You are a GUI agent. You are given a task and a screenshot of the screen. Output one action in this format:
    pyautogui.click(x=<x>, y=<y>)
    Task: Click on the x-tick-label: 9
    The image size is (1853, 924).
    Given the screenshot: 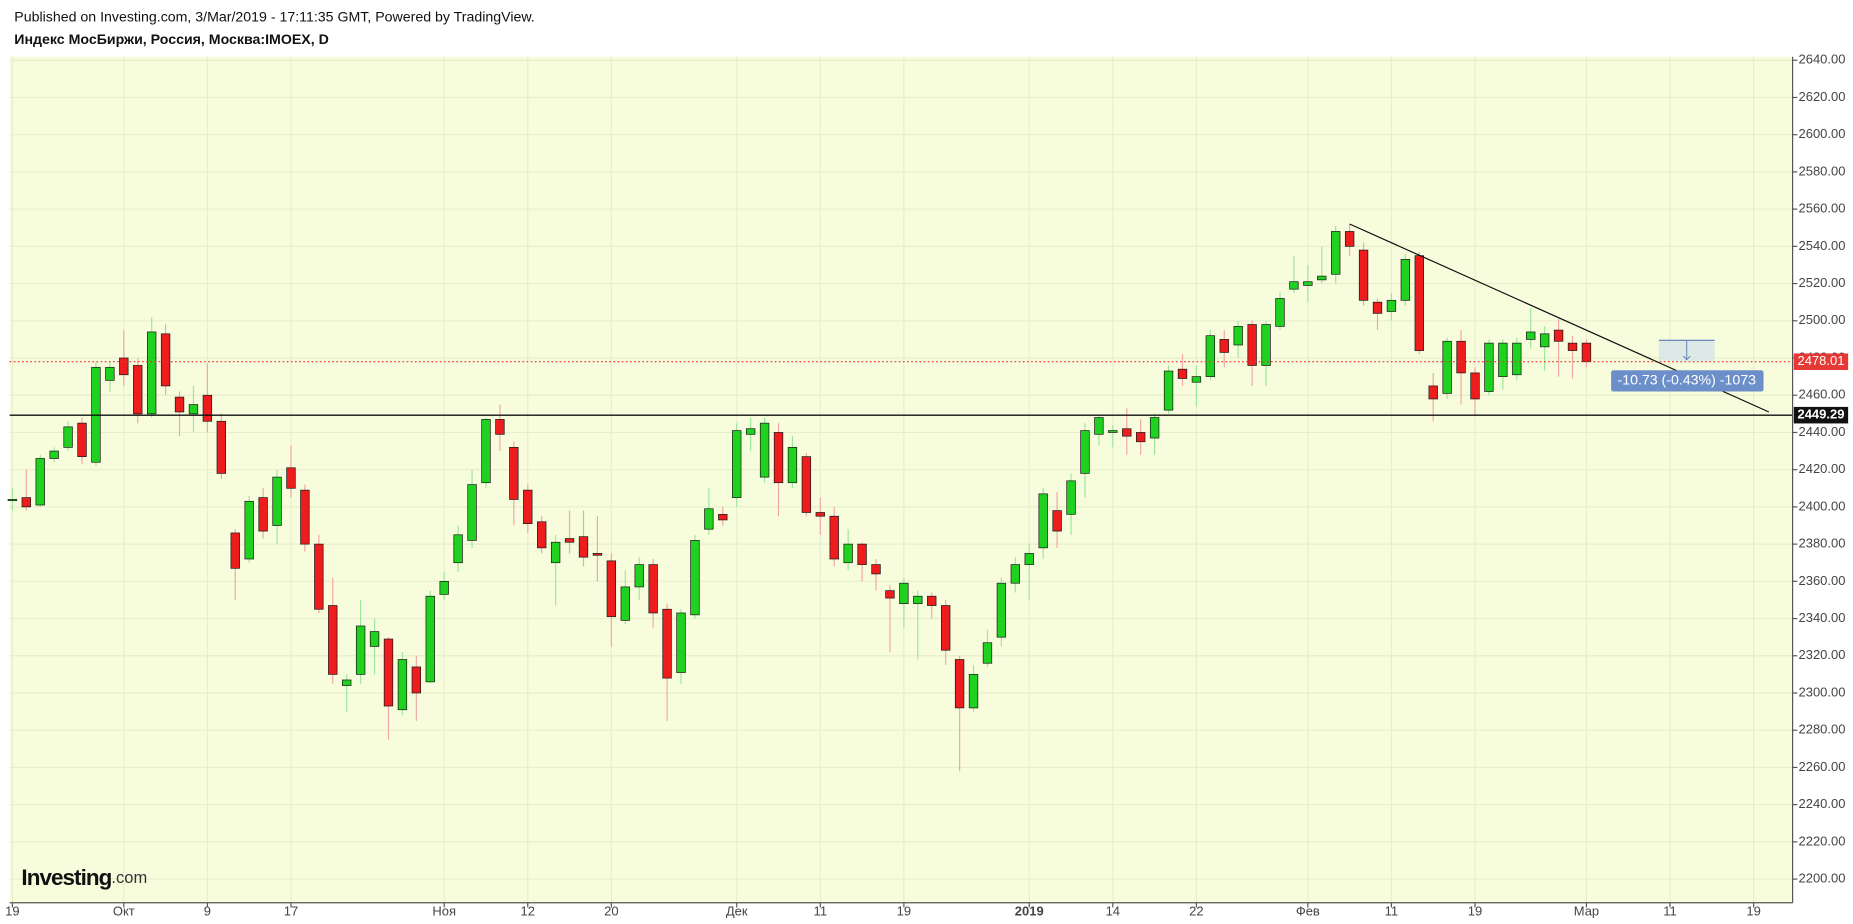 What is the action you would take?
    pyautogui.click(x=207, y=911)
    